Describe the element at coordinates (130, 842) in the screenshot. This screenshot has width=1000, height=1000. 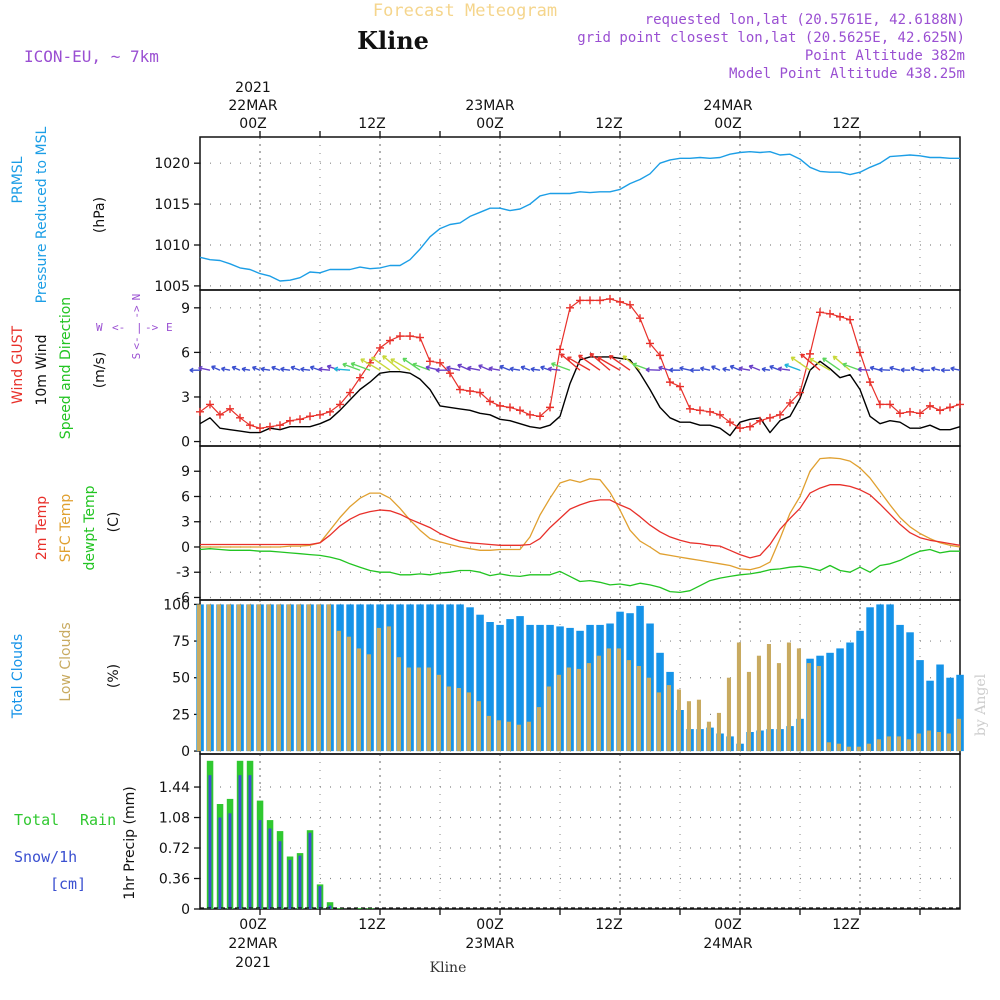
I see `precip-unit: 1hr Precip (mm)` at that location.